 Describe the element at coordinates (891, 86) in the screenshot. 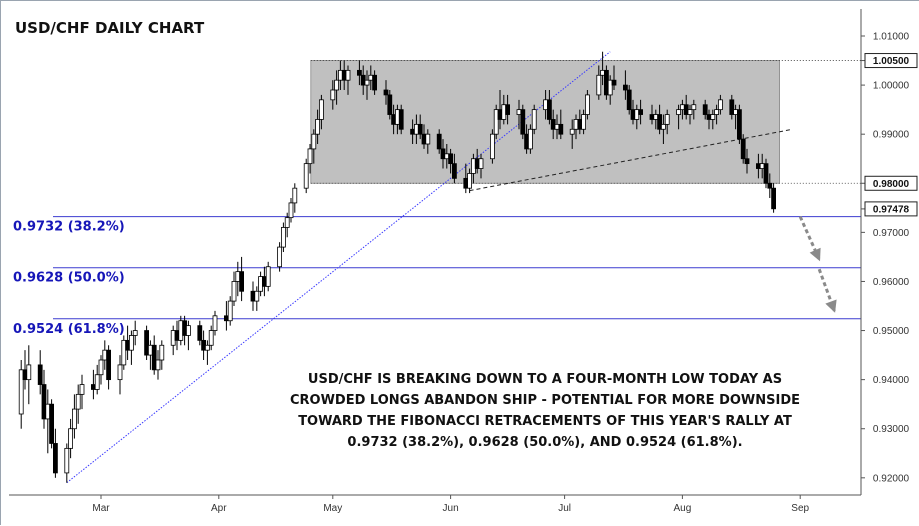

I see `y-tick-label: 1.00000` at that location.